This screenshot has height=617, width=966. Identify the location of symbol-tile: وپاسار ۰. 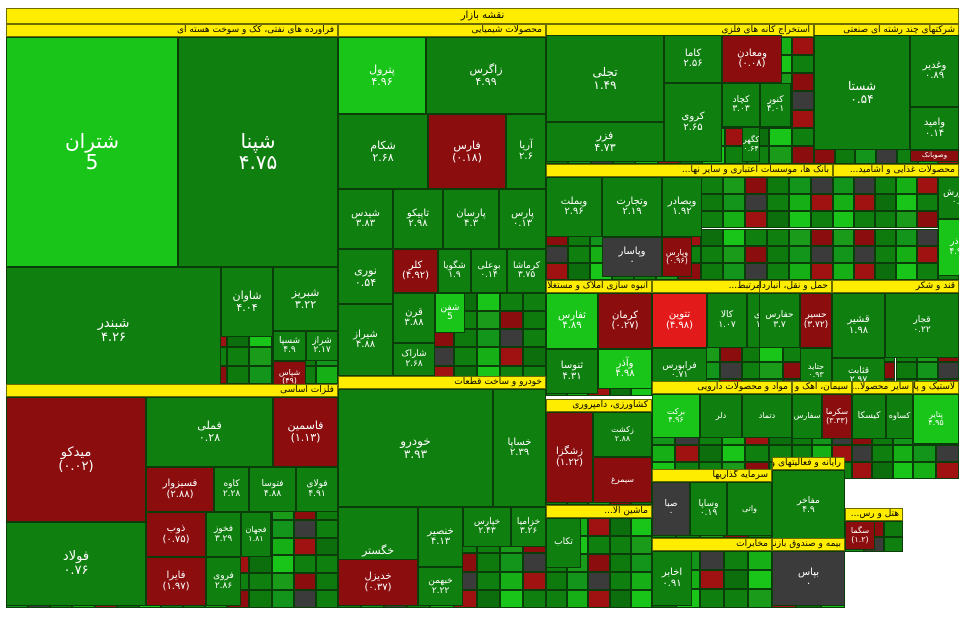
(632, 257).